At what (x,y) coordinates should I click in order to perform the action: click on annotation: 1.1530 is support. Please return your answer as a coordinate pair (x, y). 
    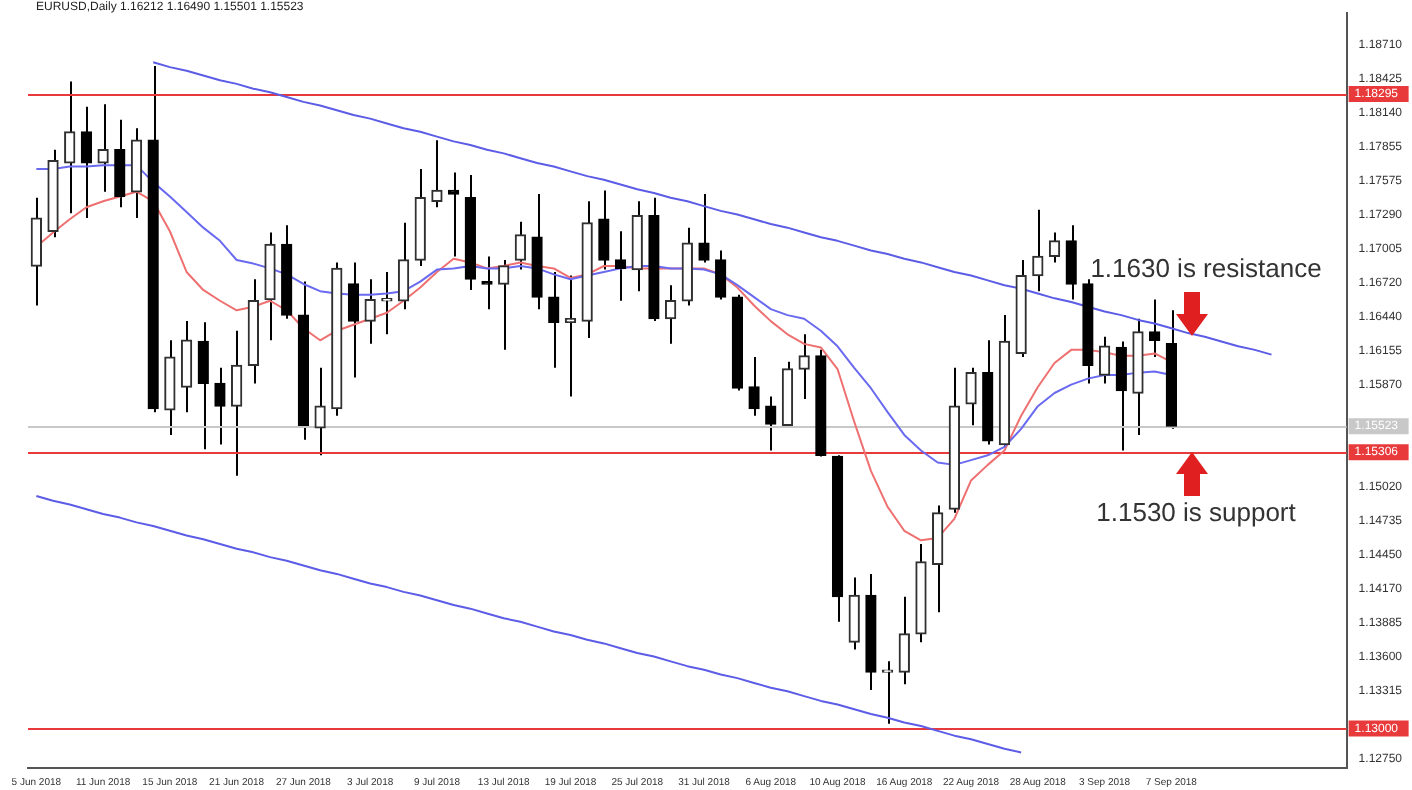
    Looking at the image, I should click on (1196, 512).